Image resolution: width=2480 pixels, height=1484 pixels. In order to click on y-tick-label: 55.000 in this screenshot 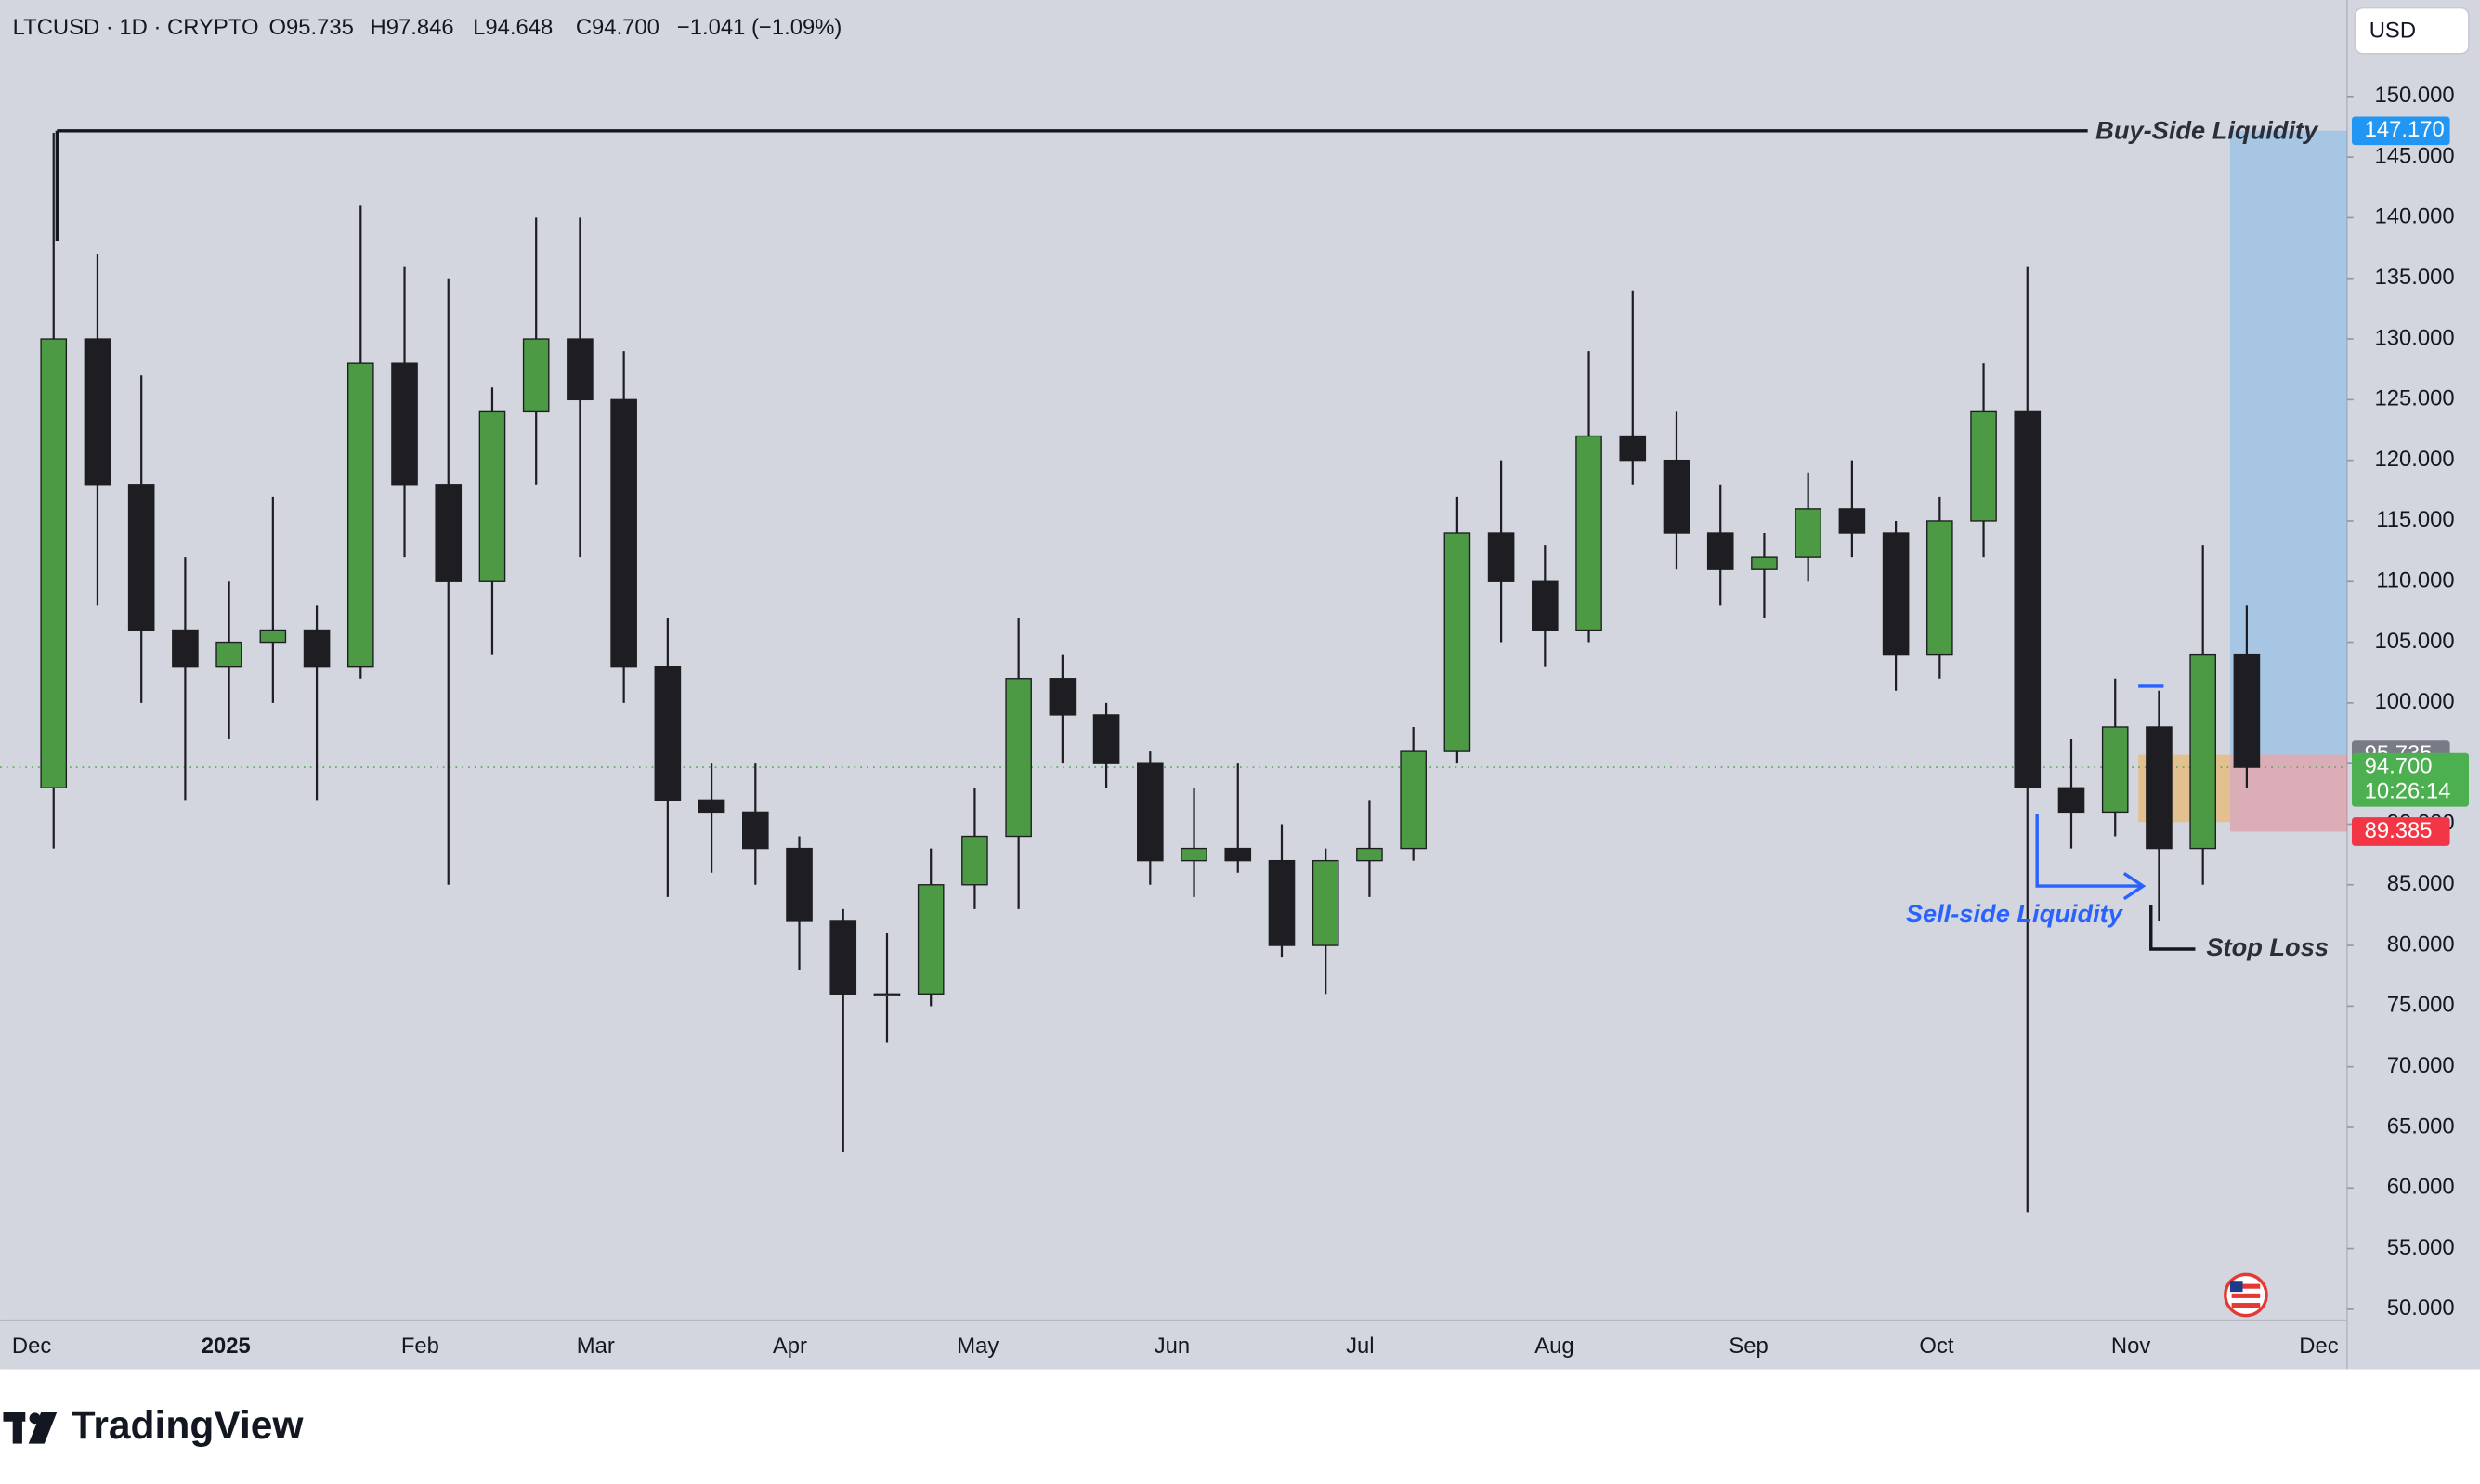, I will do `click(2421, 1247)`.